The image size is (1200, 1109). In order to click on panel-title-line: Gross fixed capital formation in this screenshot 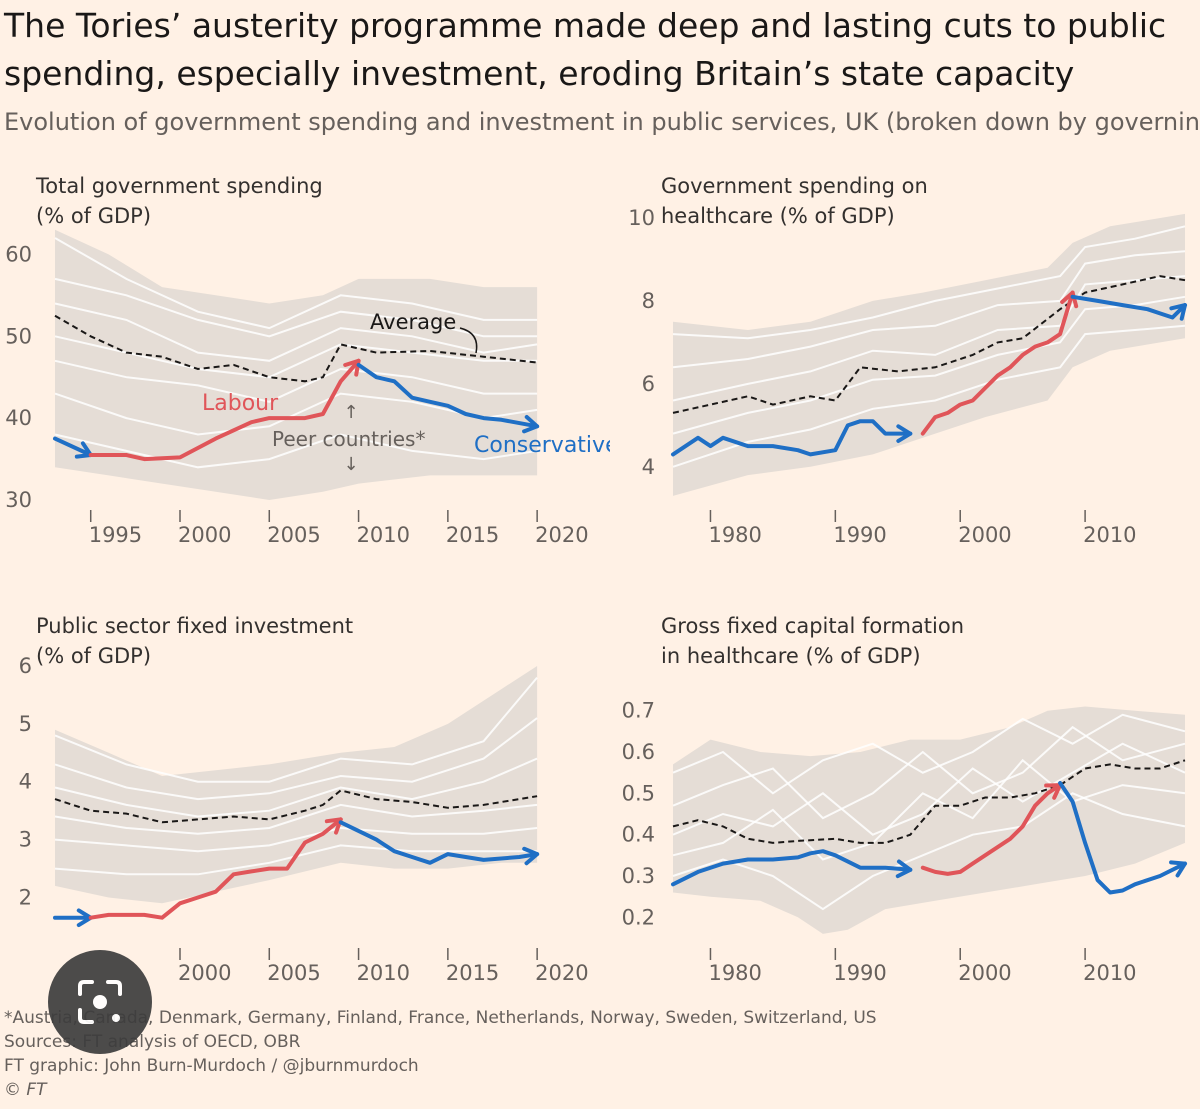, I will do `click(812, 626)`.